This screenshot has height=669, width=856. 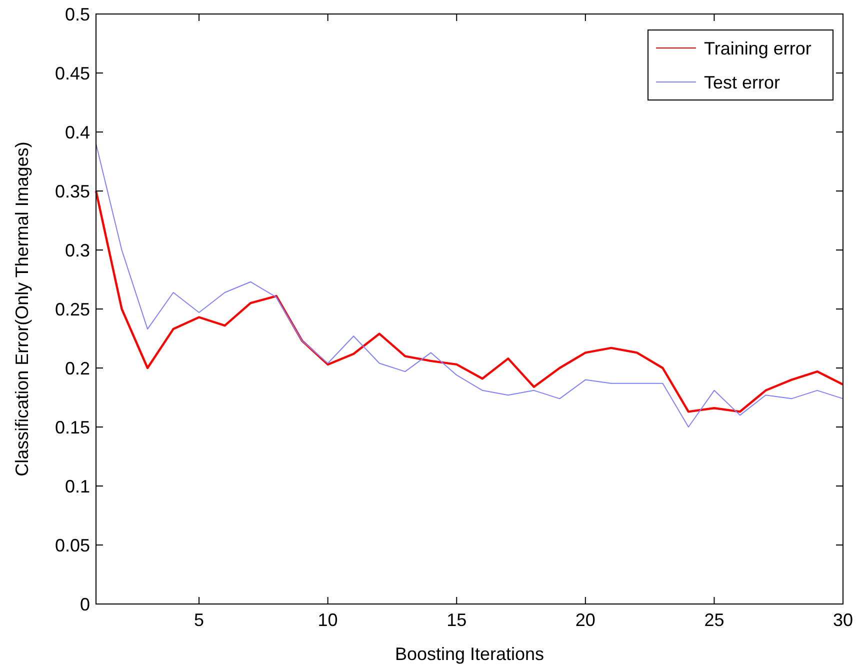 I want to click on y-tick-label: 0.3, so click(x=77, y=250).